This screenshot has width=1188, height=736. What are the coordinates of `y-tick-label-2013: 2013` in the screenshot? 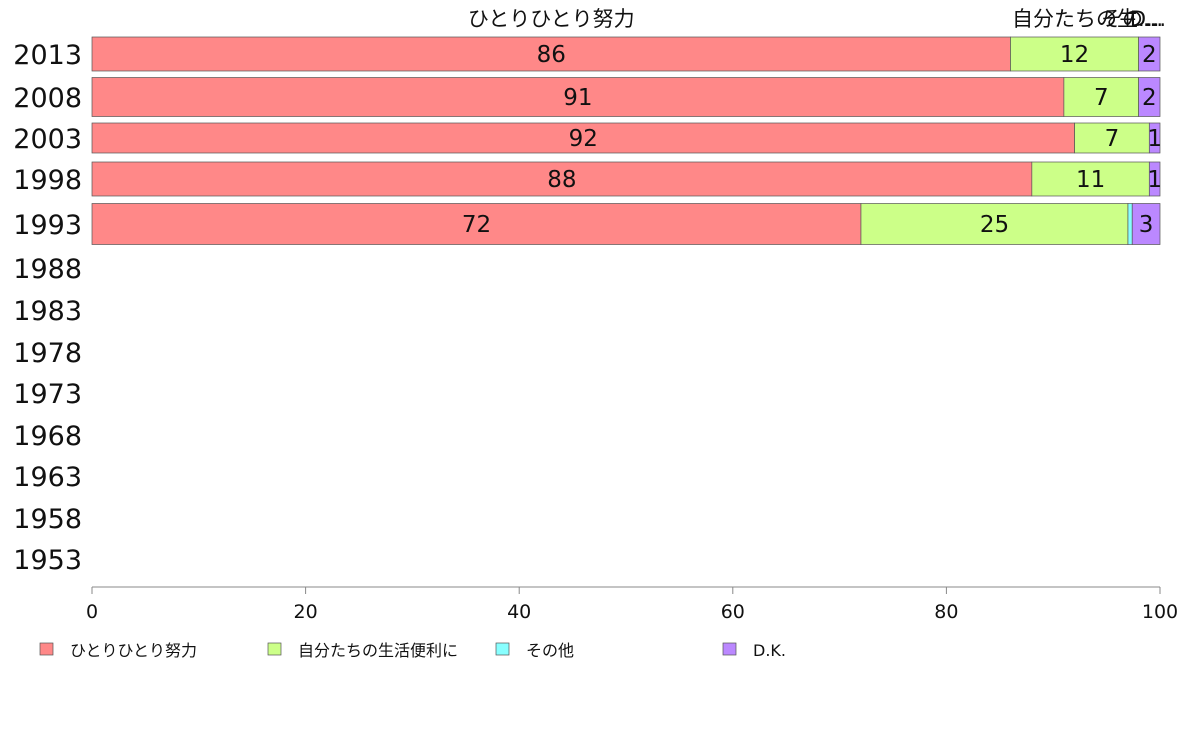 It's located at (47, 55).